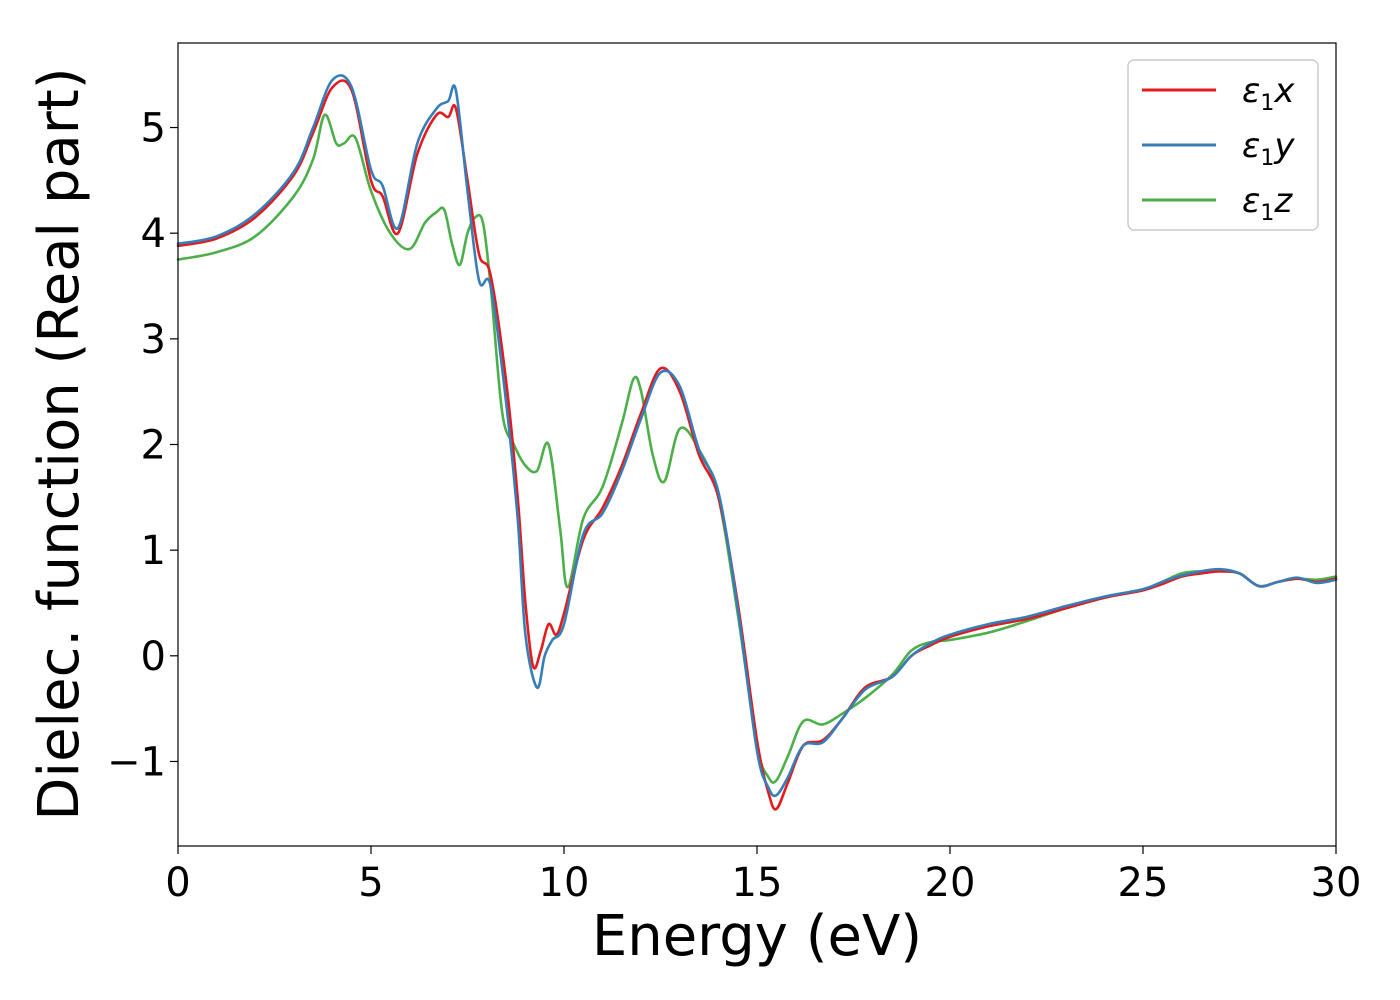  Describe the element at coordinates (1268, 148) in the screenshot. I see `legend-label-y: ε1y` at that location.